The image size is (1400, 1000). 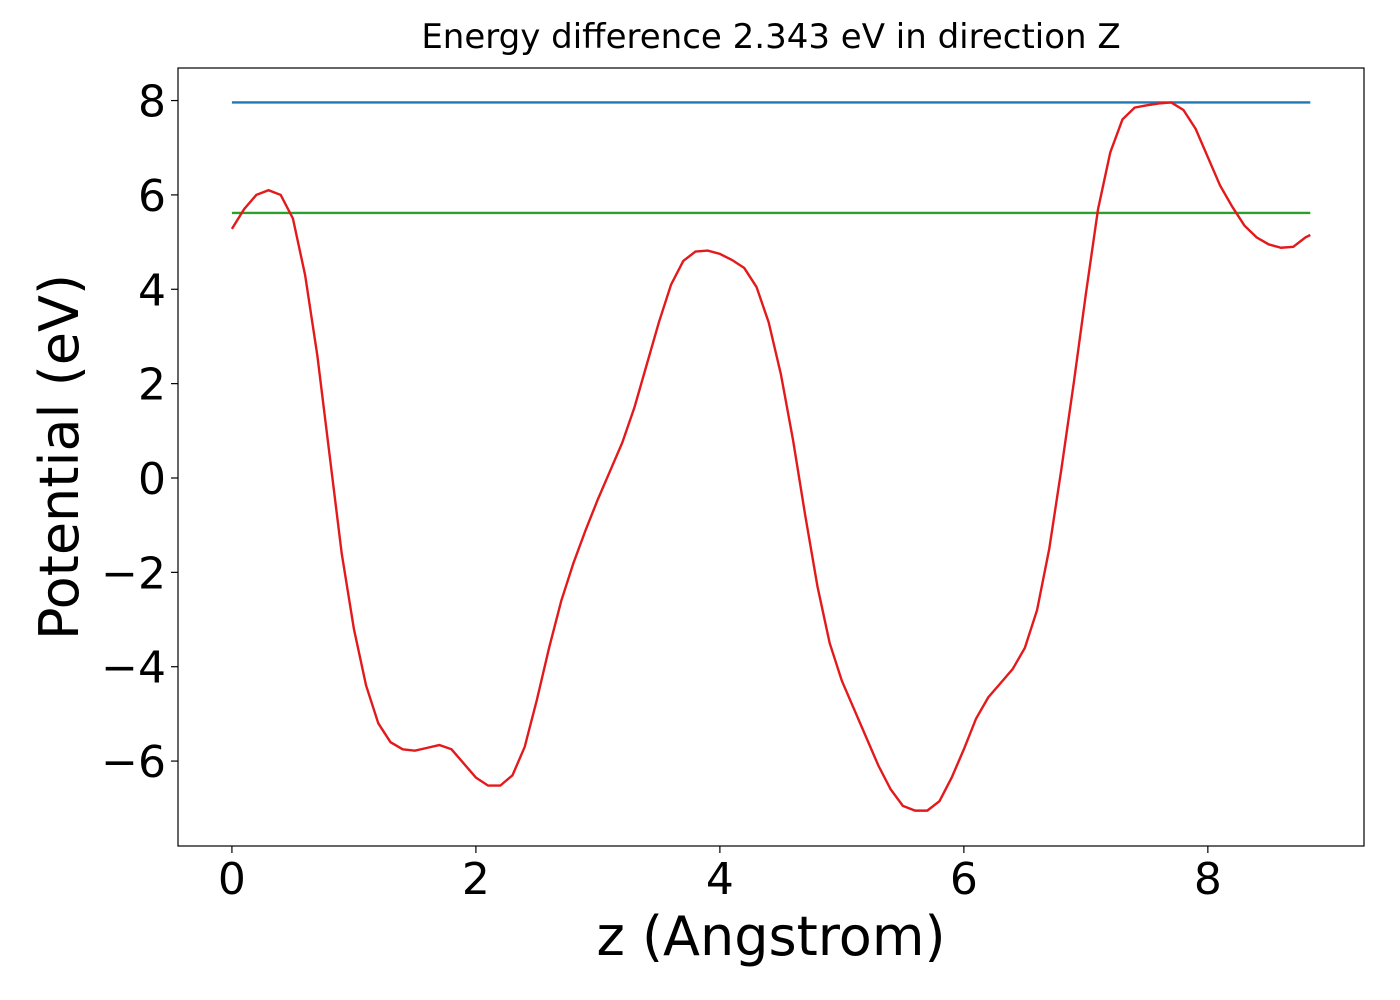 What do you see at coordinates (59, 457) in the screenshot?
I see `y-axis-label: Potential (eV)` at bounding box center [59, 457].